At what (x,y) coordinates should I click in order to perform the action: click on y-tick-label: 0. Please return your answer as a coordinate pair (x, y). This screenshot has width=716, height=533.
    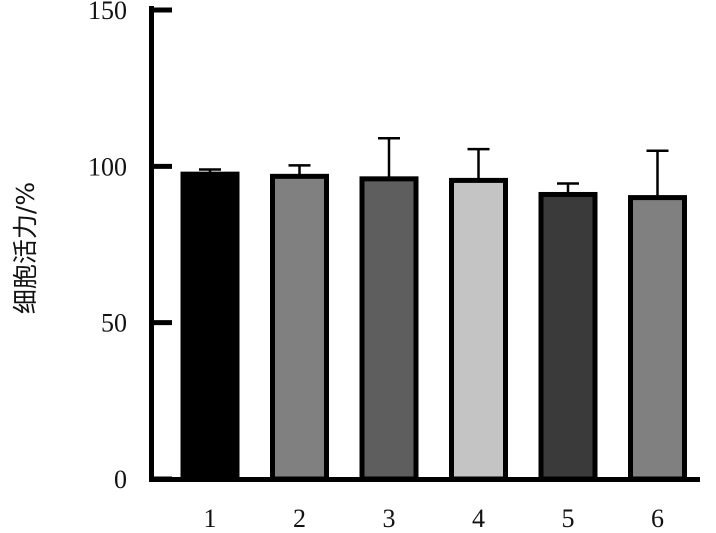
    Looking at the image, I should click on (120, 479).